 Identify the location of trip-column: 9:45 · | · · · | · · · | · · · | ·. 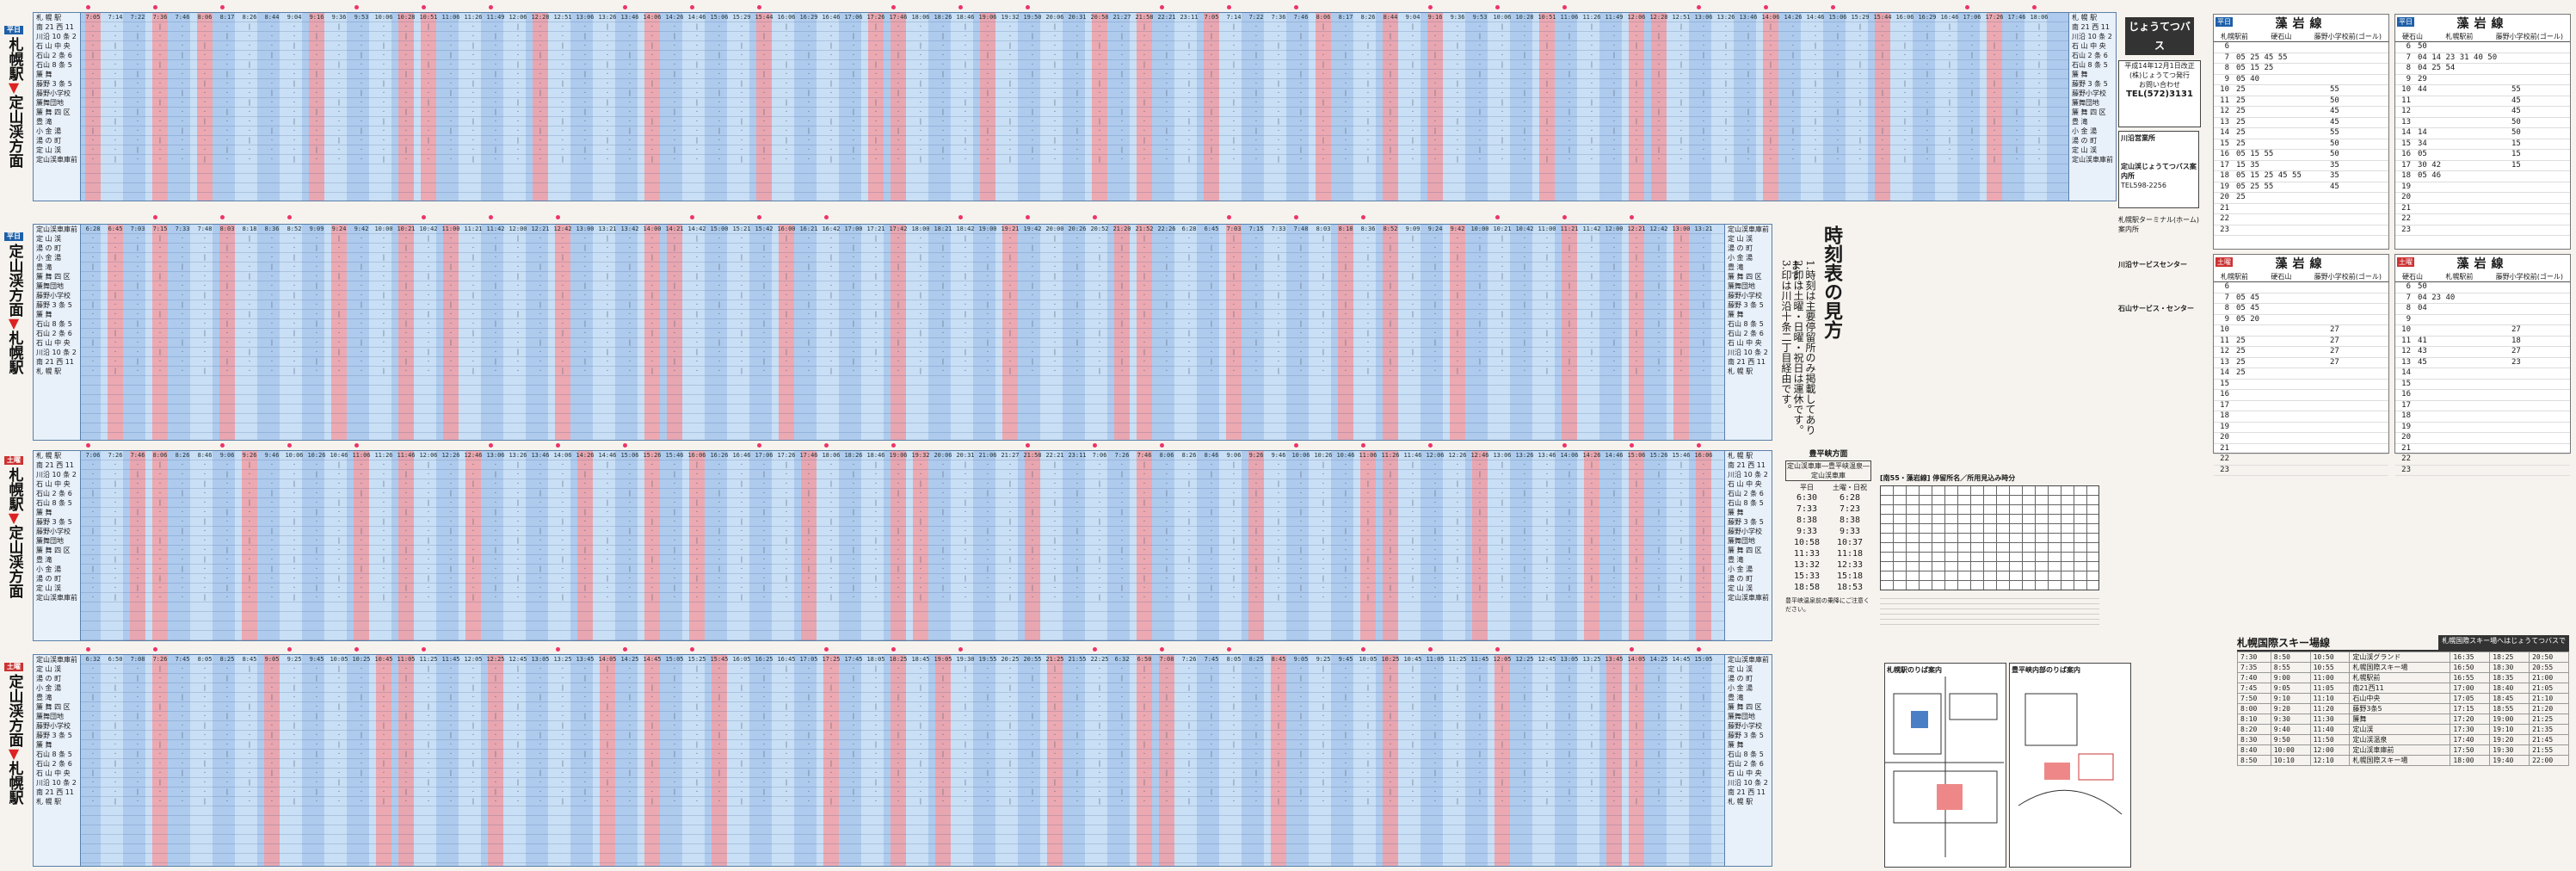
(317, 730).